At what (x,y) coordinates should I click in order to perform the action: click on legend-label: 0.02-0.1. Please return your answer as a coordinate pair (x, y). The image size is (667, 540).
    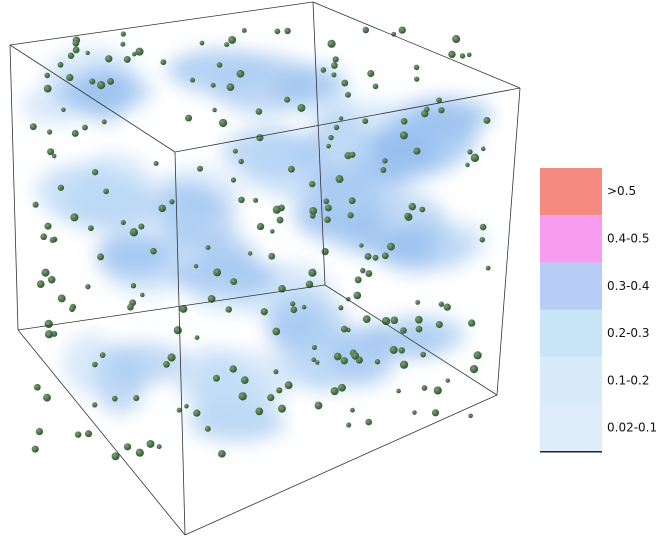
    Looking at the image, I should click on (632, 428).